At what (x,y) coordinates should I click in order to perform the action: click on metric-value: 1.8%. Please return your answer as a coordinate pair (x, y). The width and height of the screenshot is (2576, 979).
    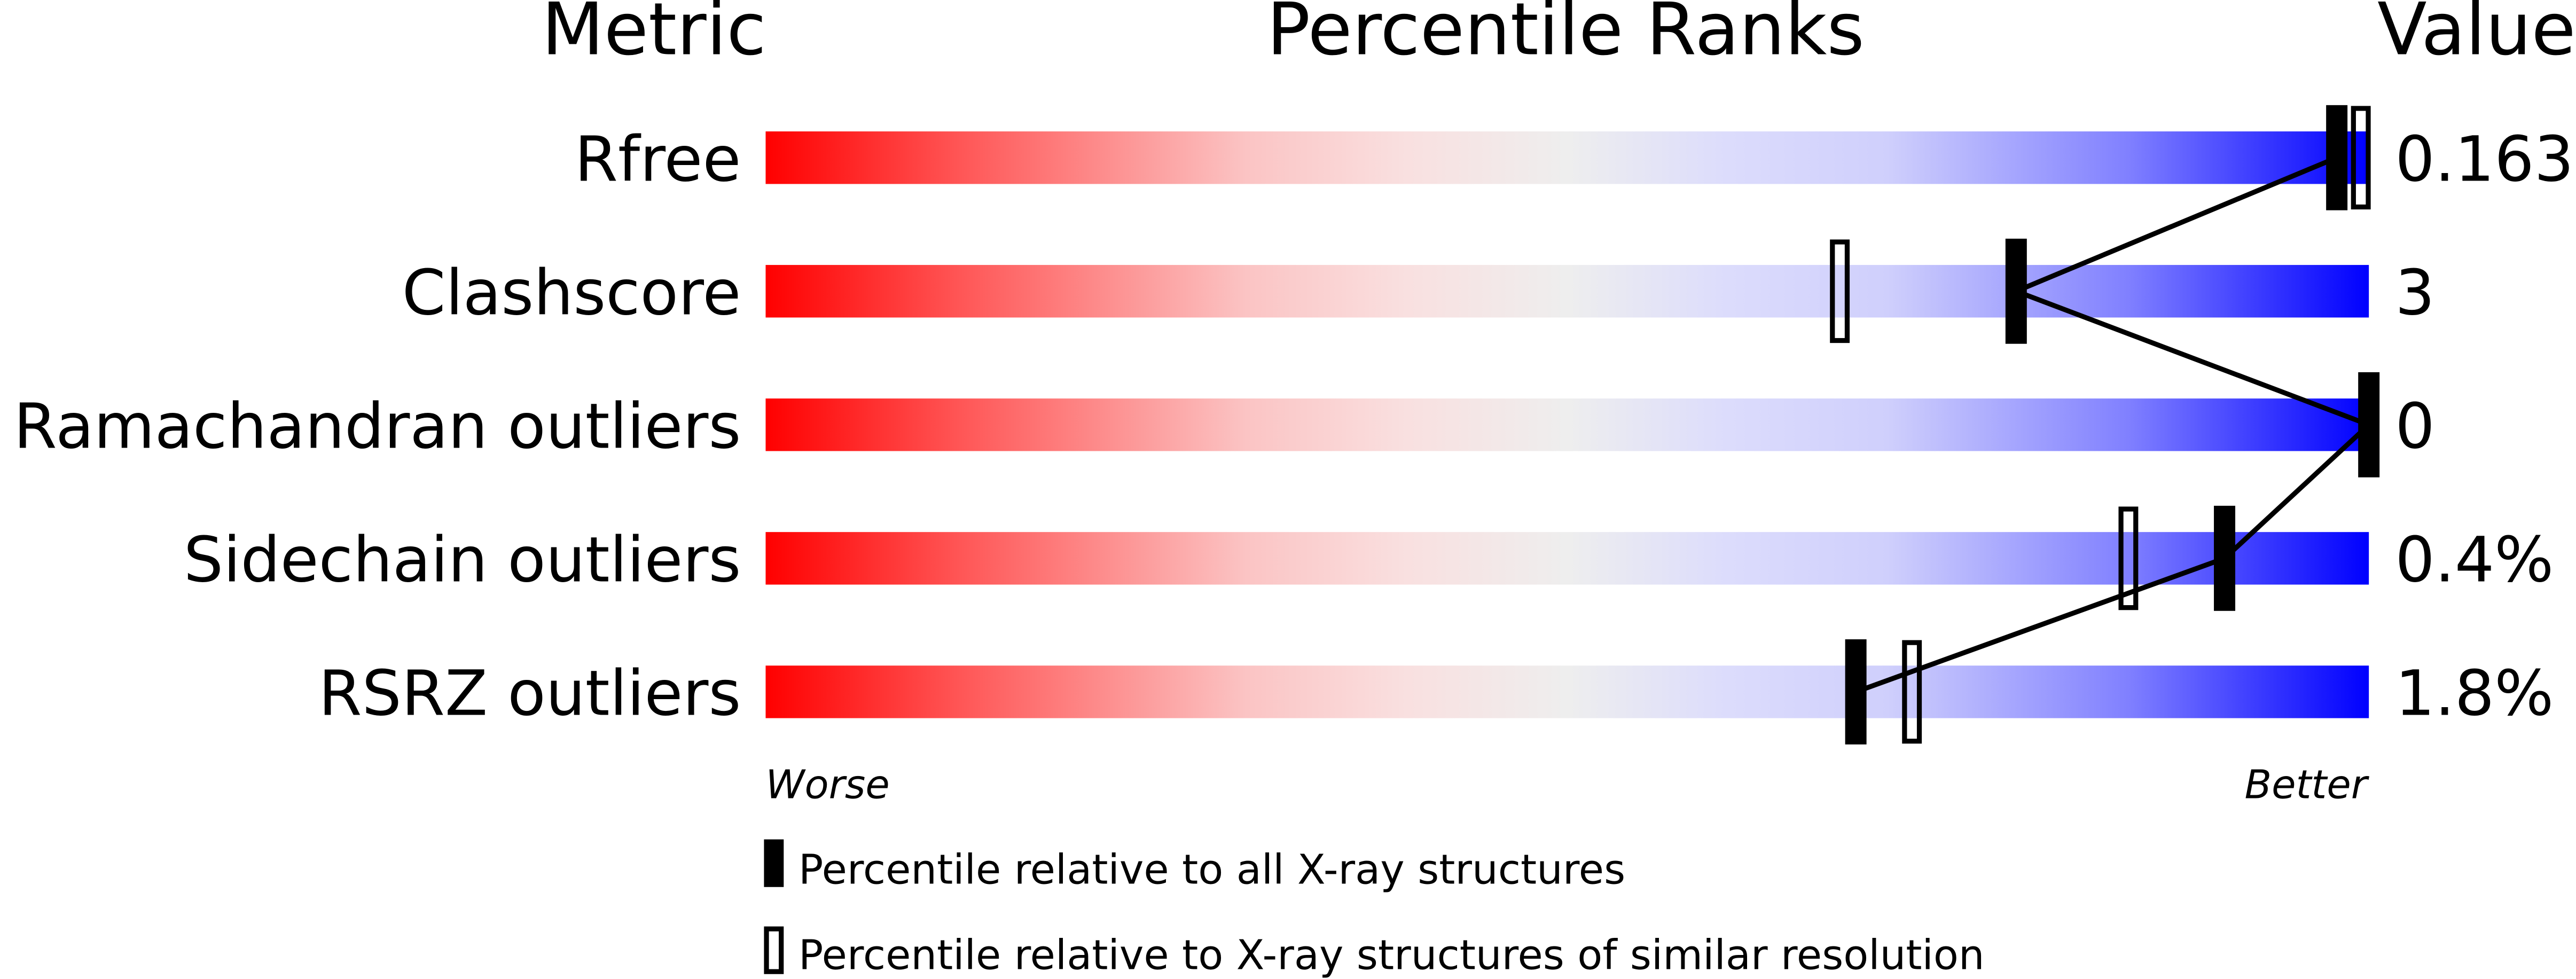
    Looking at the image, I should click on (2474, 693).